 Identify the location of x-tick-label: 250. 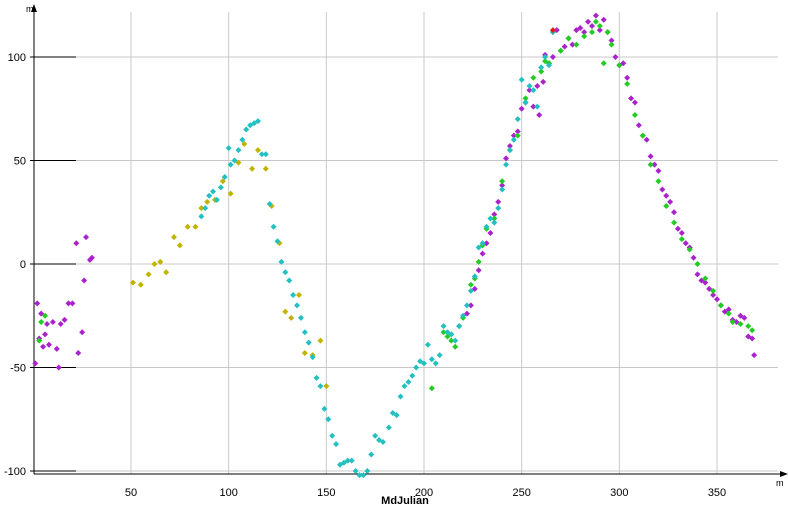
(521, 493).